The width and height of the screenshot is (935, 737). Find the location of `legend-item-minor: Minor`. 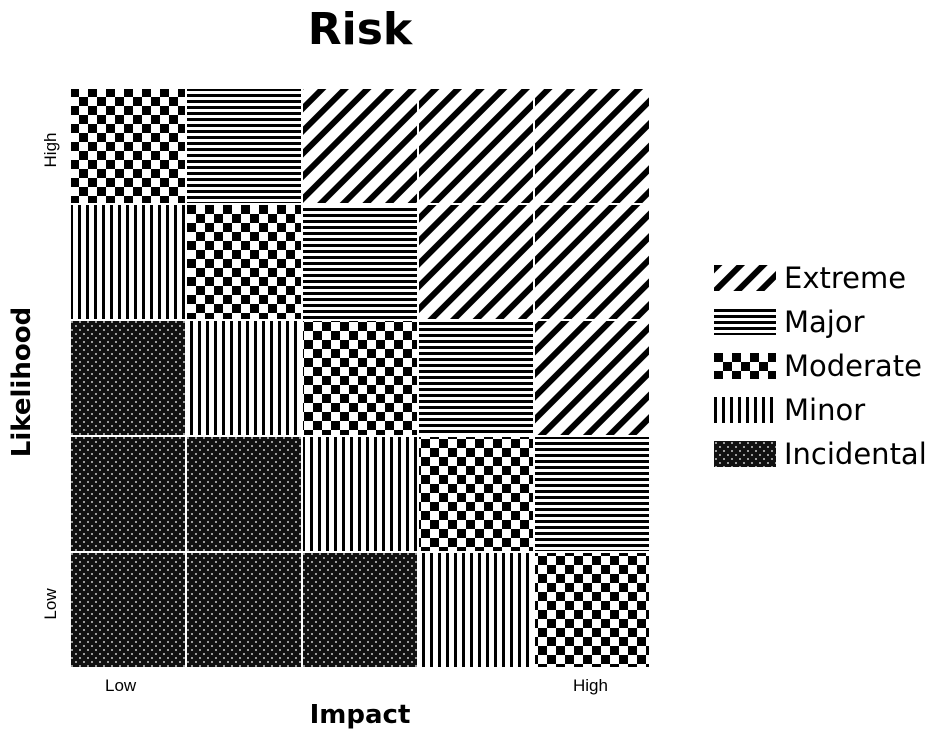

legend-item-minor: Minor is located at coordinates (820, 410).